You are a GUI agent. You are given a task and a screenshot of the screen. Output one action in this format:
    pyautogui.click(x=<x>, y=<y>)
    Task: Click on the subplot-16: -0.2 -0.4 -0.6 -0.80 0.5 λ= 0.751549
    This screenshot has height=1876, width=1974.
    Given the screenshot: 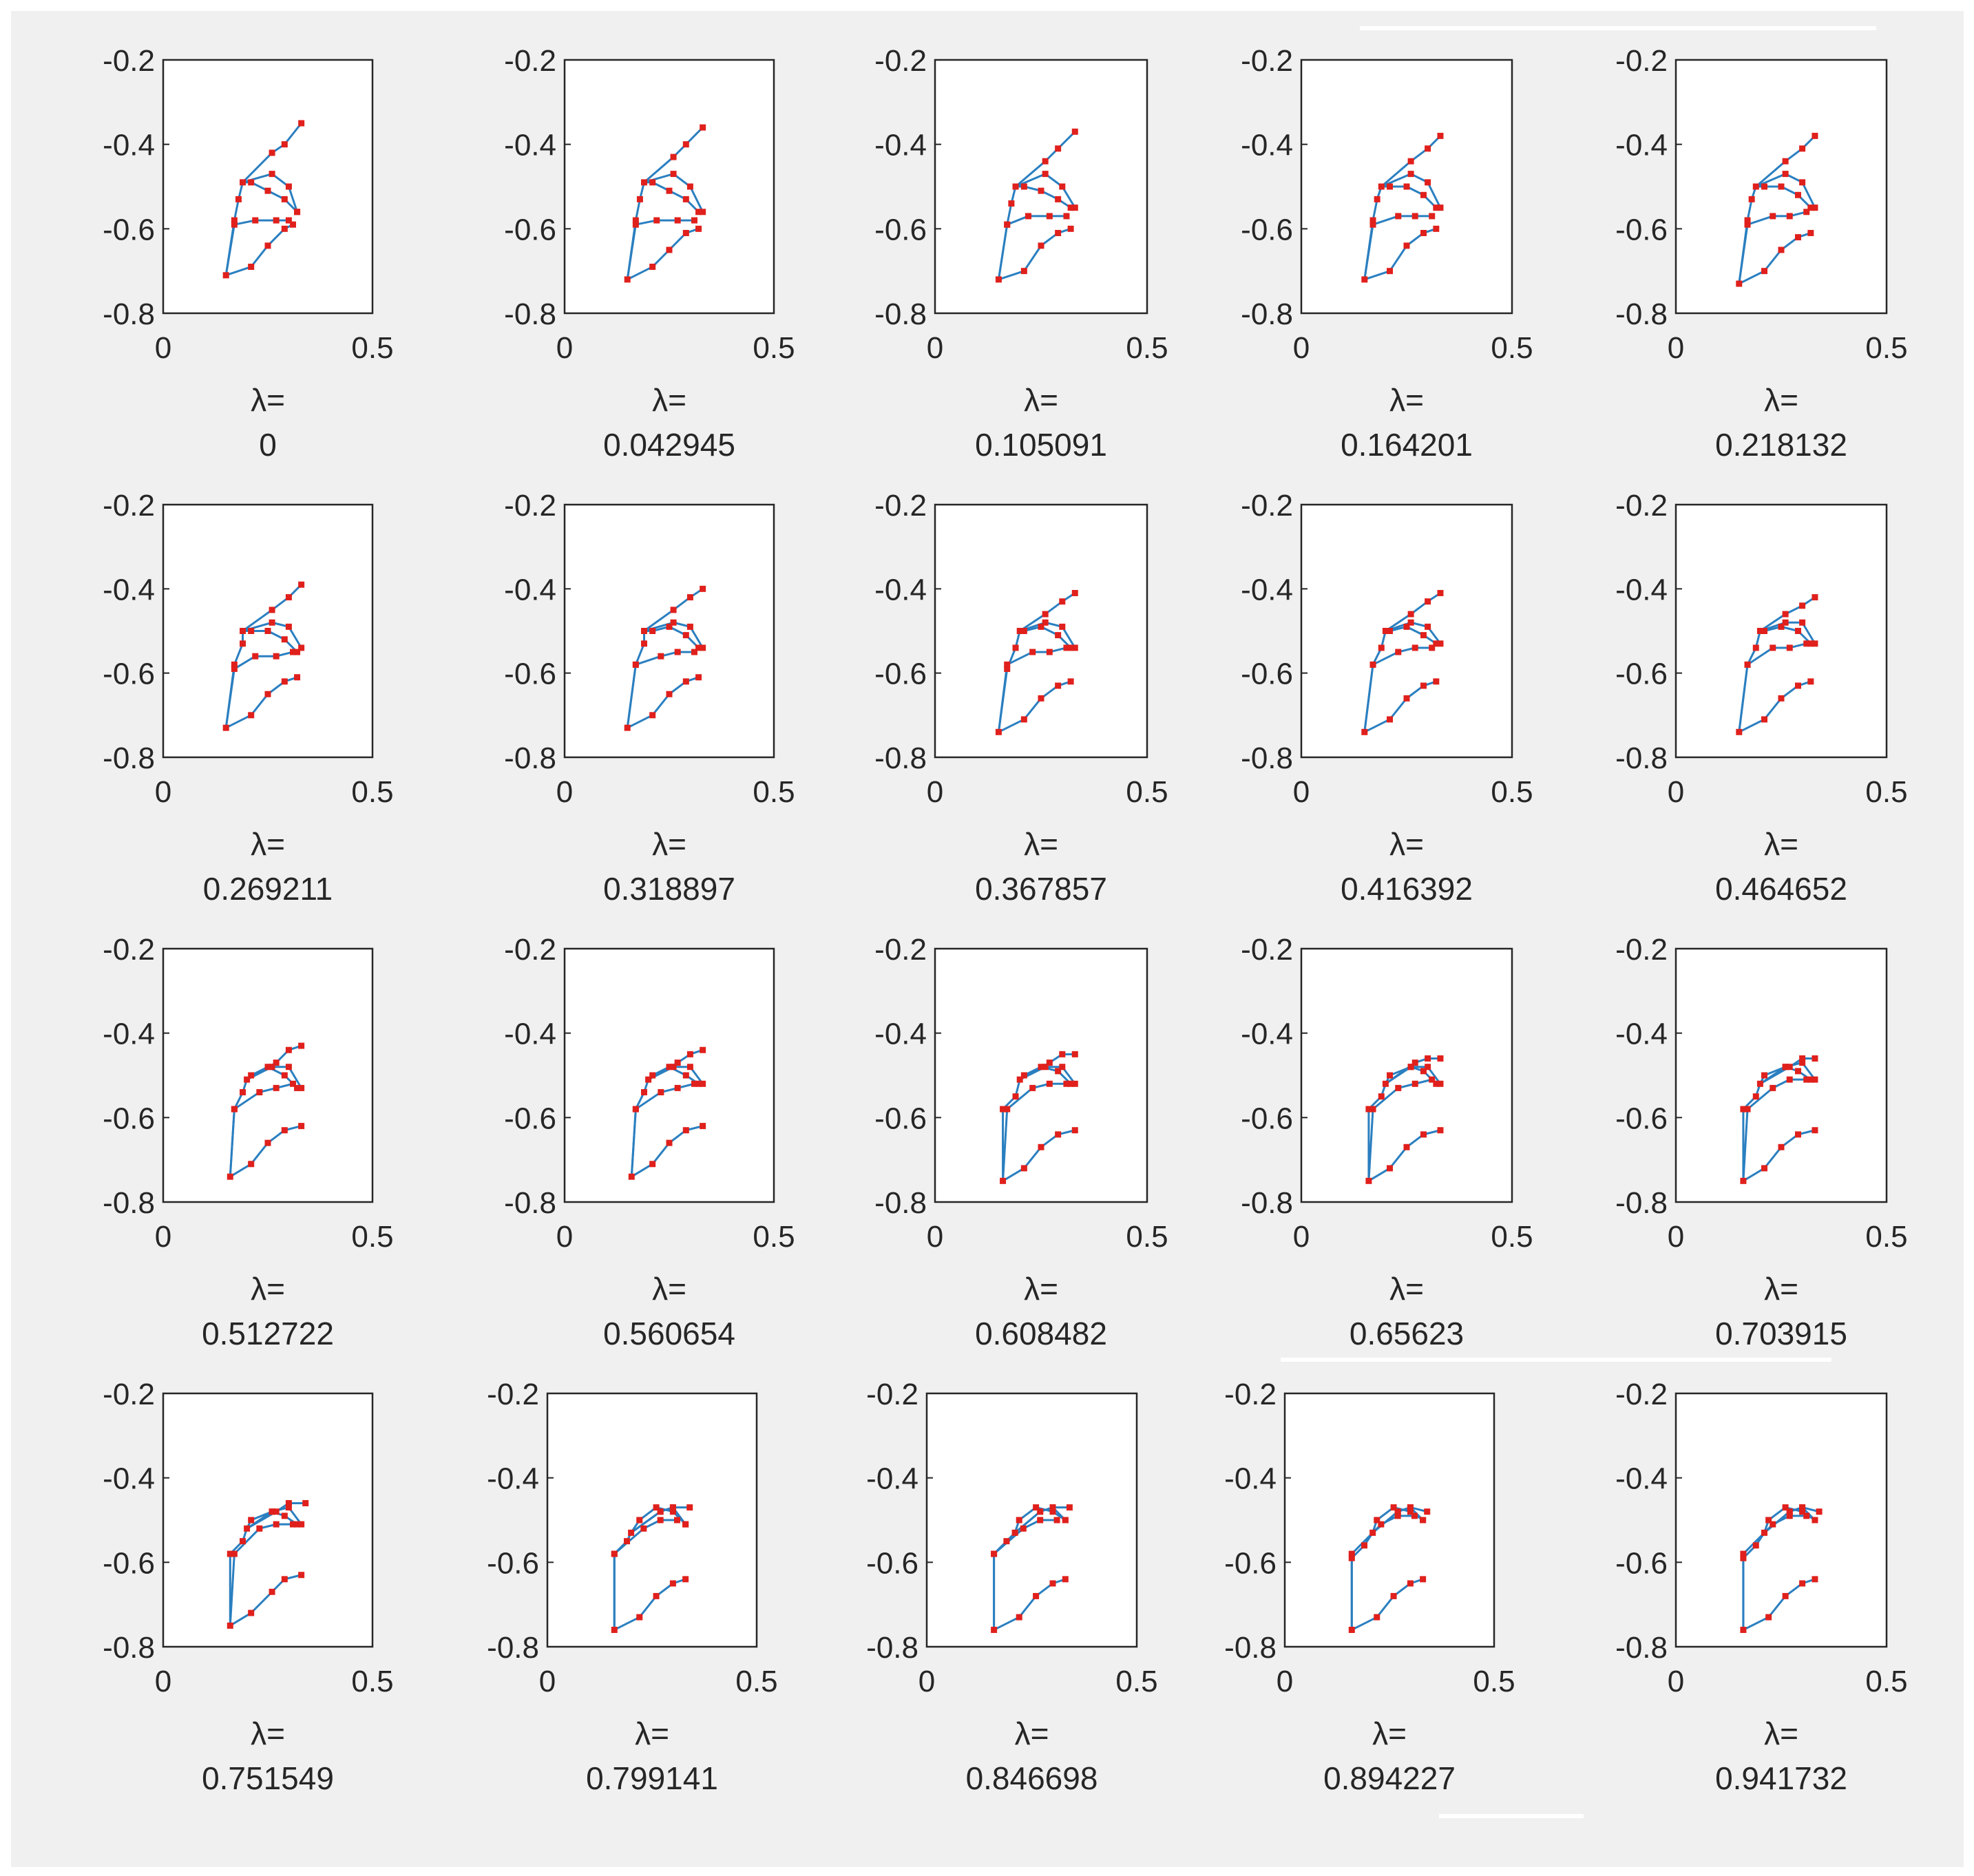 What is the action you would take?
    pyautogui.click(x=248, y=1587)
    